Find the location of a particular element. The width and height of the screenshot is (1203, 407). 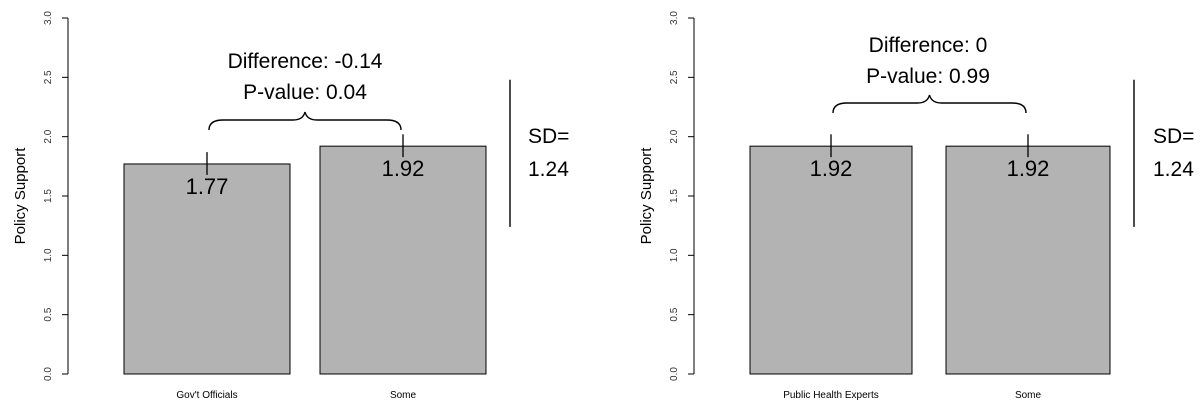

bar-value-label: 1.77 is located at coordinates (207, 186).